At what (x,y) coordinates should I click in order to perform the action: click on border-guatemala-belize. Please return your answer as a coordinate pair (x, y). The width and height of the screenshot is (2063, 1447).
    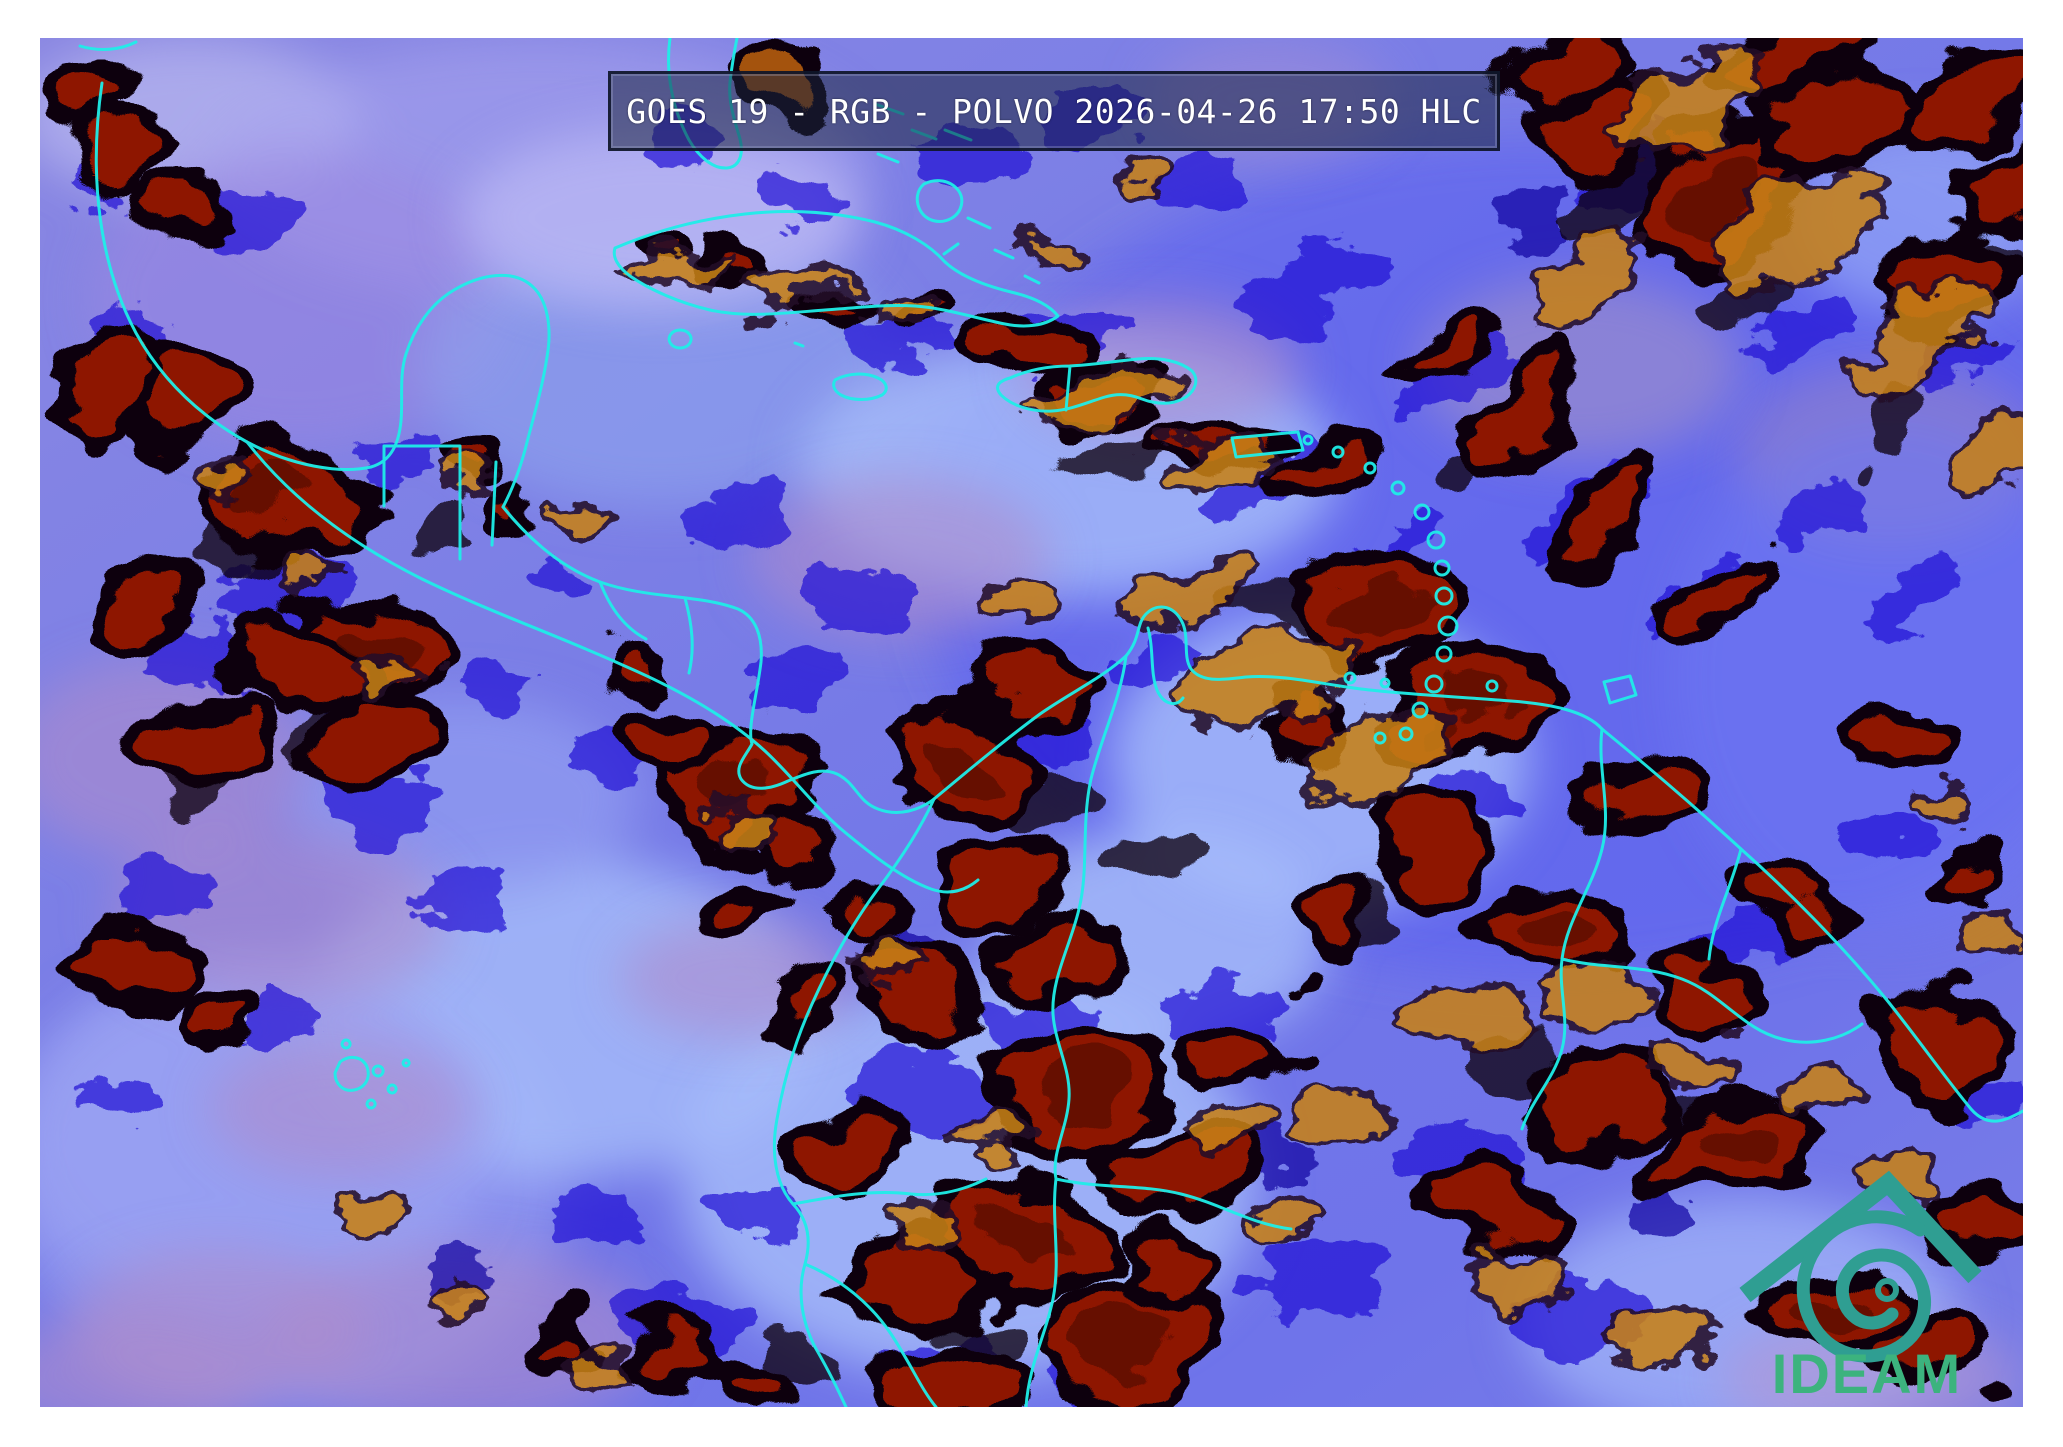
    Looking at the image, I should click on (440, 502).